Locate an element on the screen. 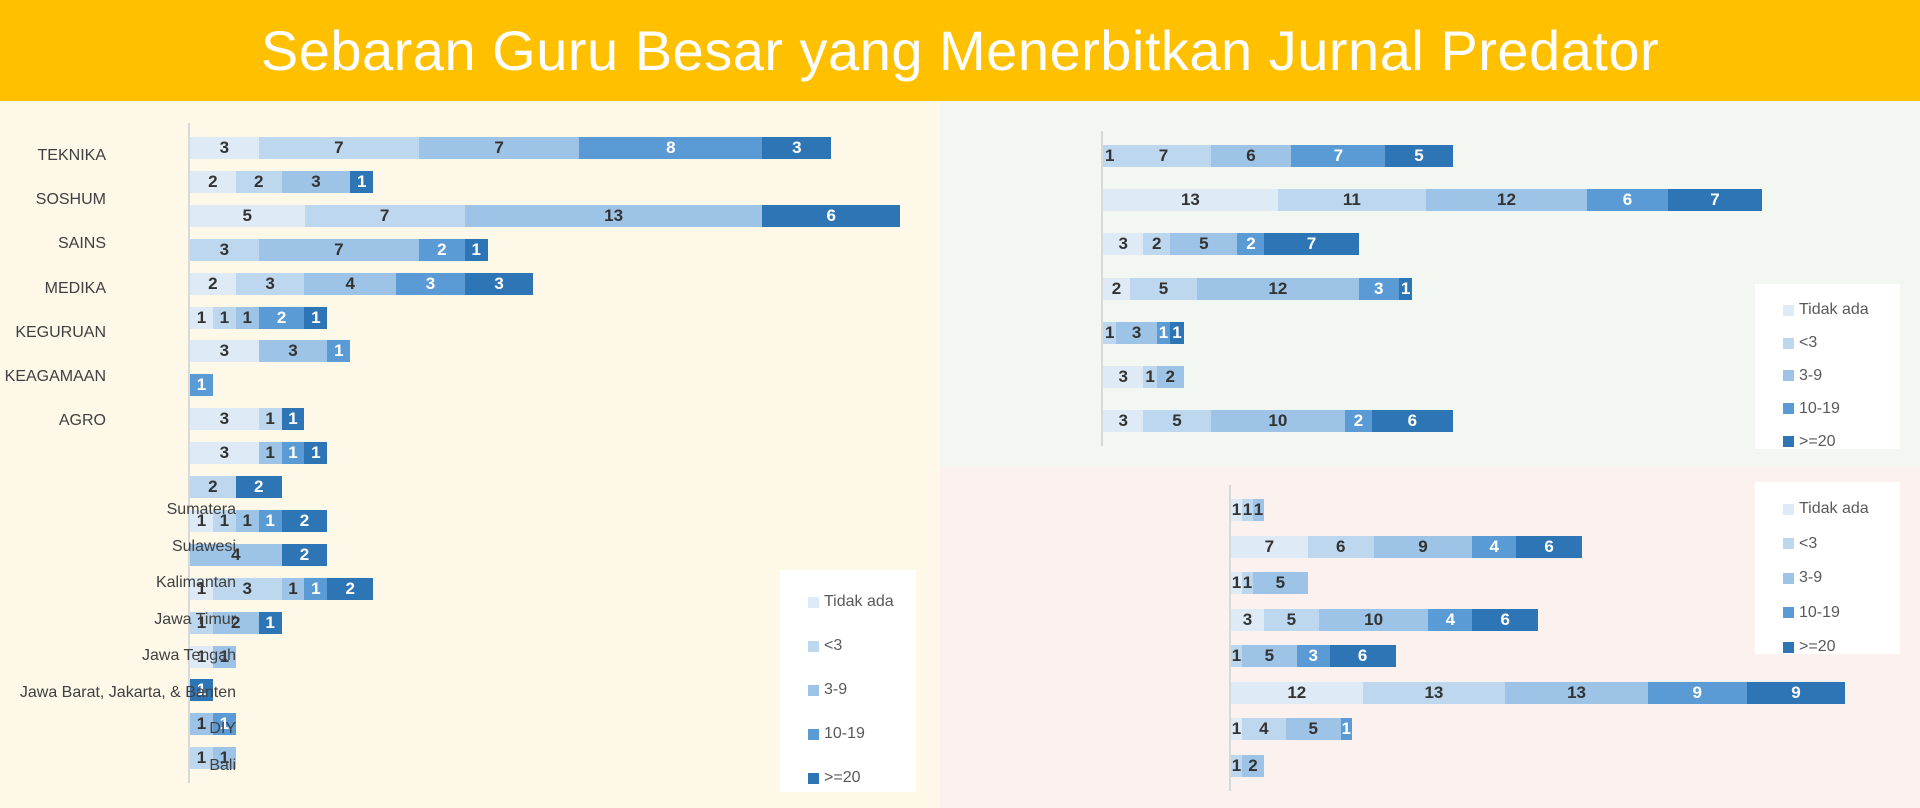  bar-segment-20: 7 is located at coordinates (1714, 200).